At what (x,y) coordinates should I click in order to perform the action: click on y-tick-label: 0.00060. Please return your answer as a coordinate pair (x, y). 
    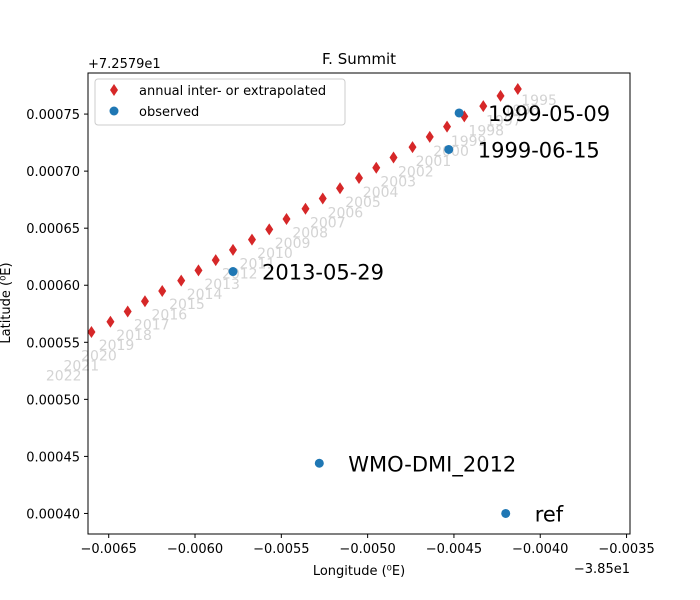
    Looking at the image, I should click on (53, 286).